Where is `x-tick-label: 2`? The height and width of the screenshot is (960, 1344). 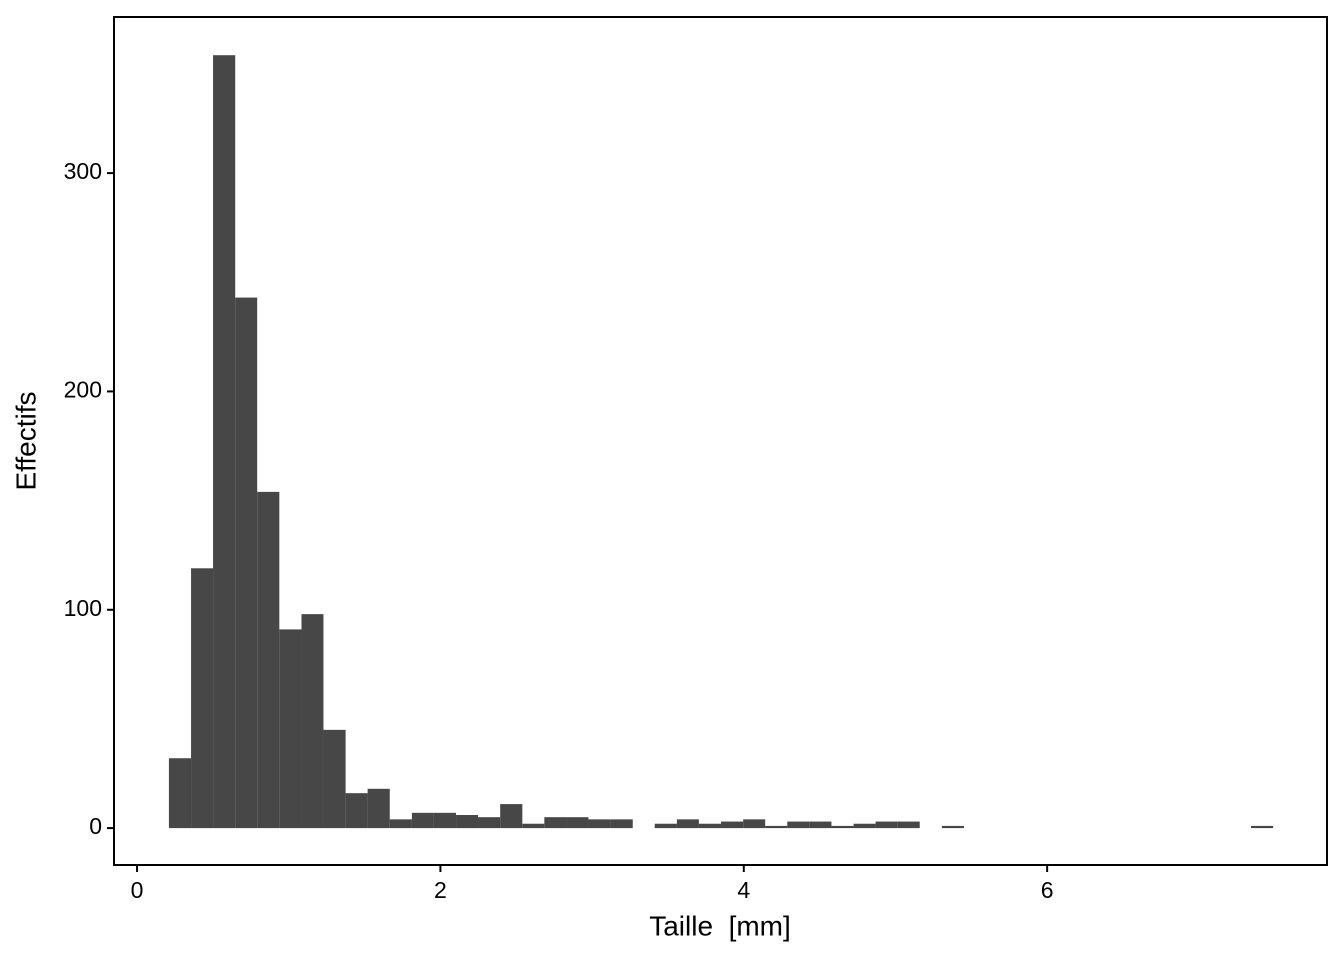 x-tick-label: 2 is located at coordinates (440, 890).